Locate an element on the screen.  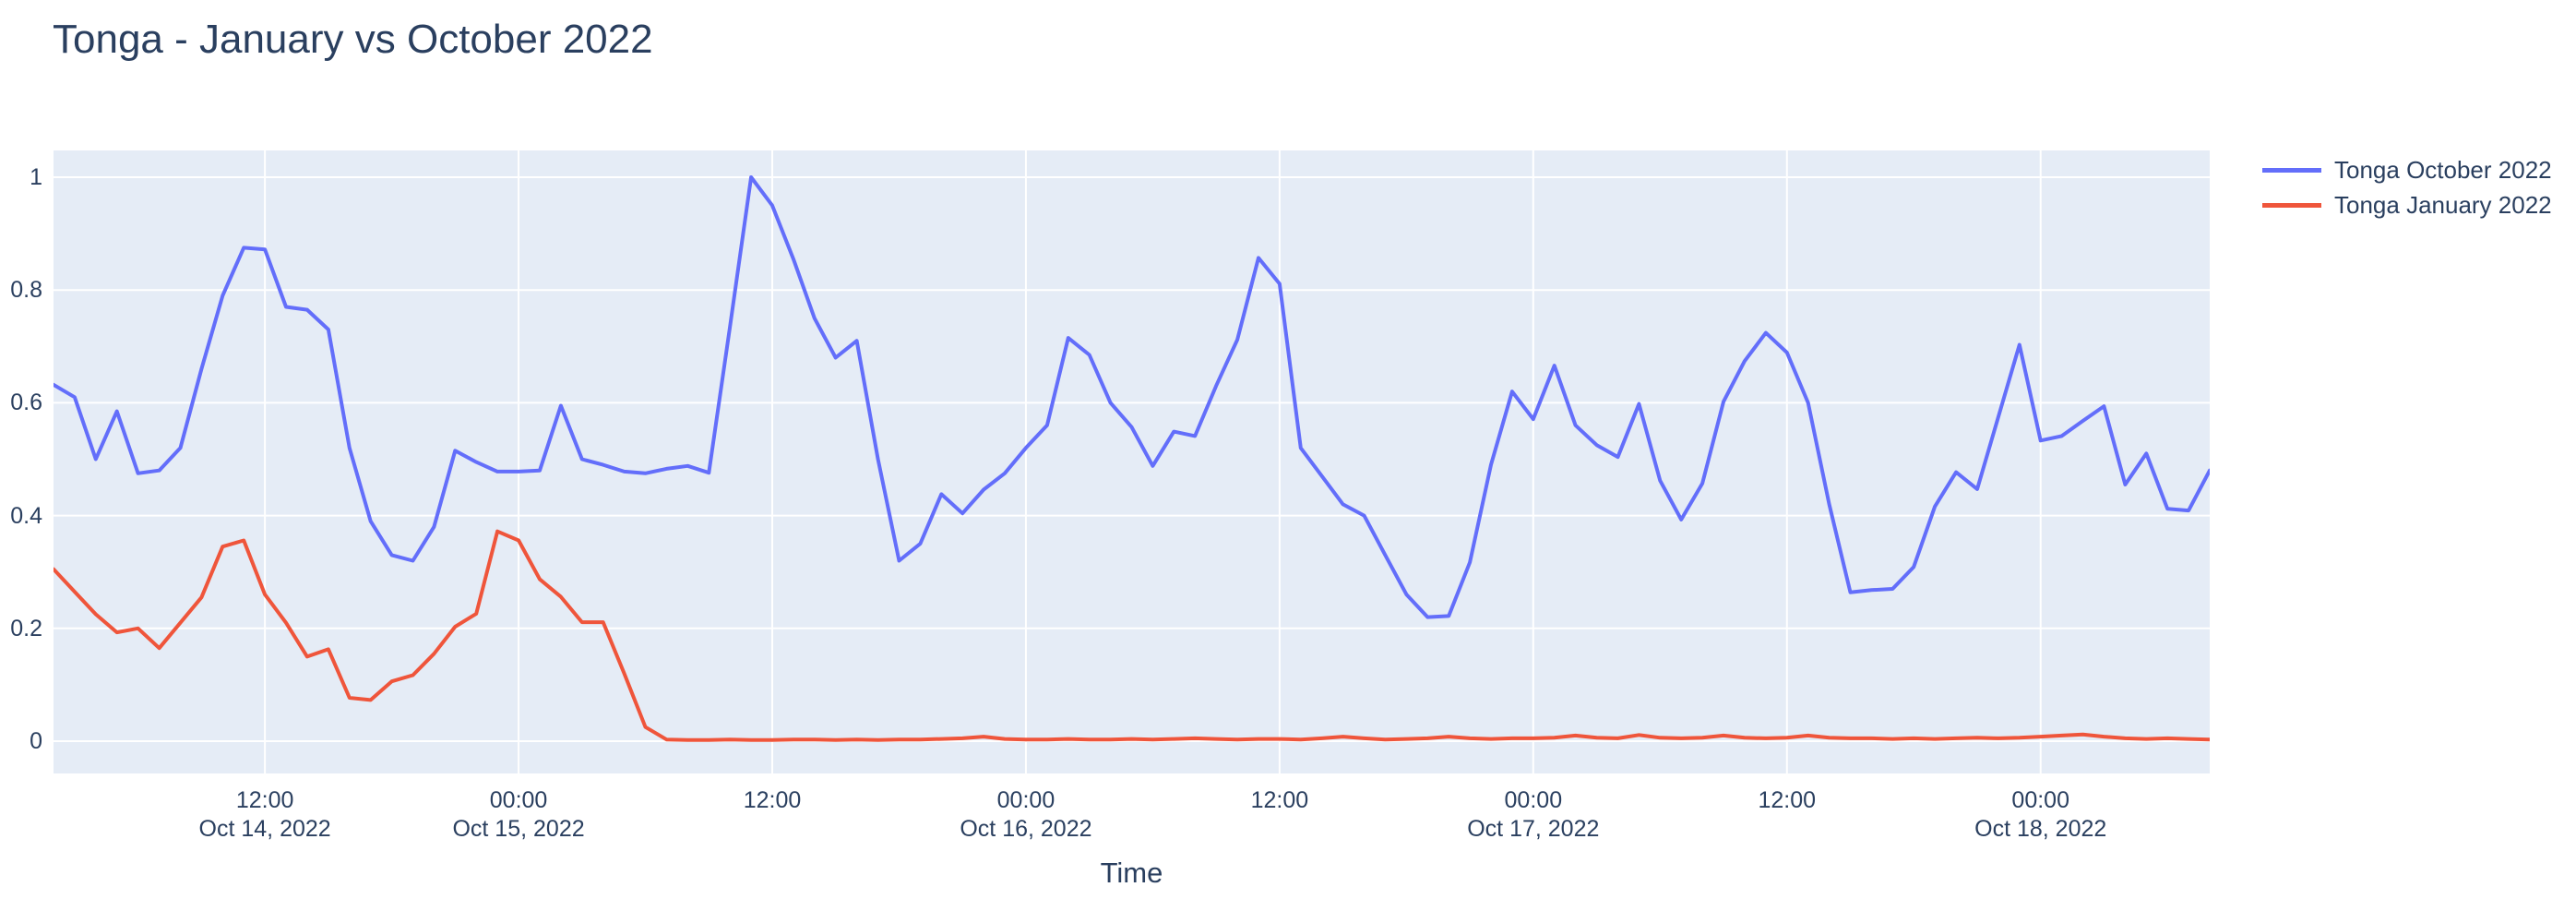
legend-entry-tonga-january-2022: Tonga January 2022 is located at coordinates (2407, 204).